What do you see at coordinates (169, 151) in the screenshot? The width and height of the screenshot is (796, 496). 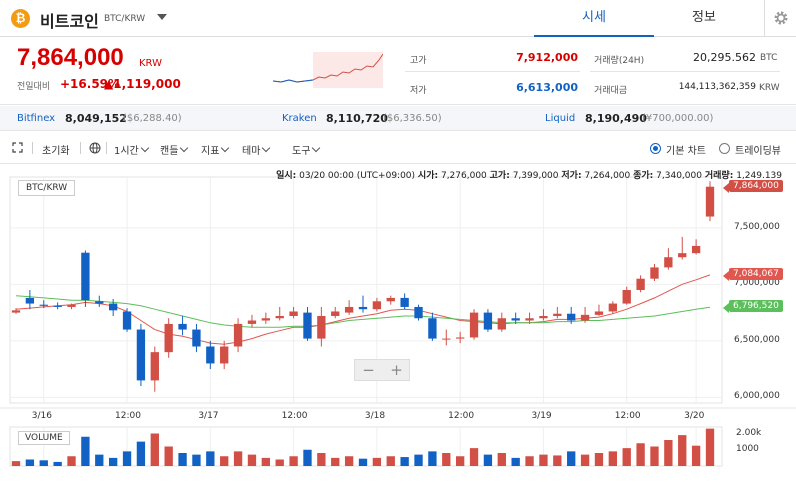 I see `candle-label: 캔들` at bounding box center [169, 151].